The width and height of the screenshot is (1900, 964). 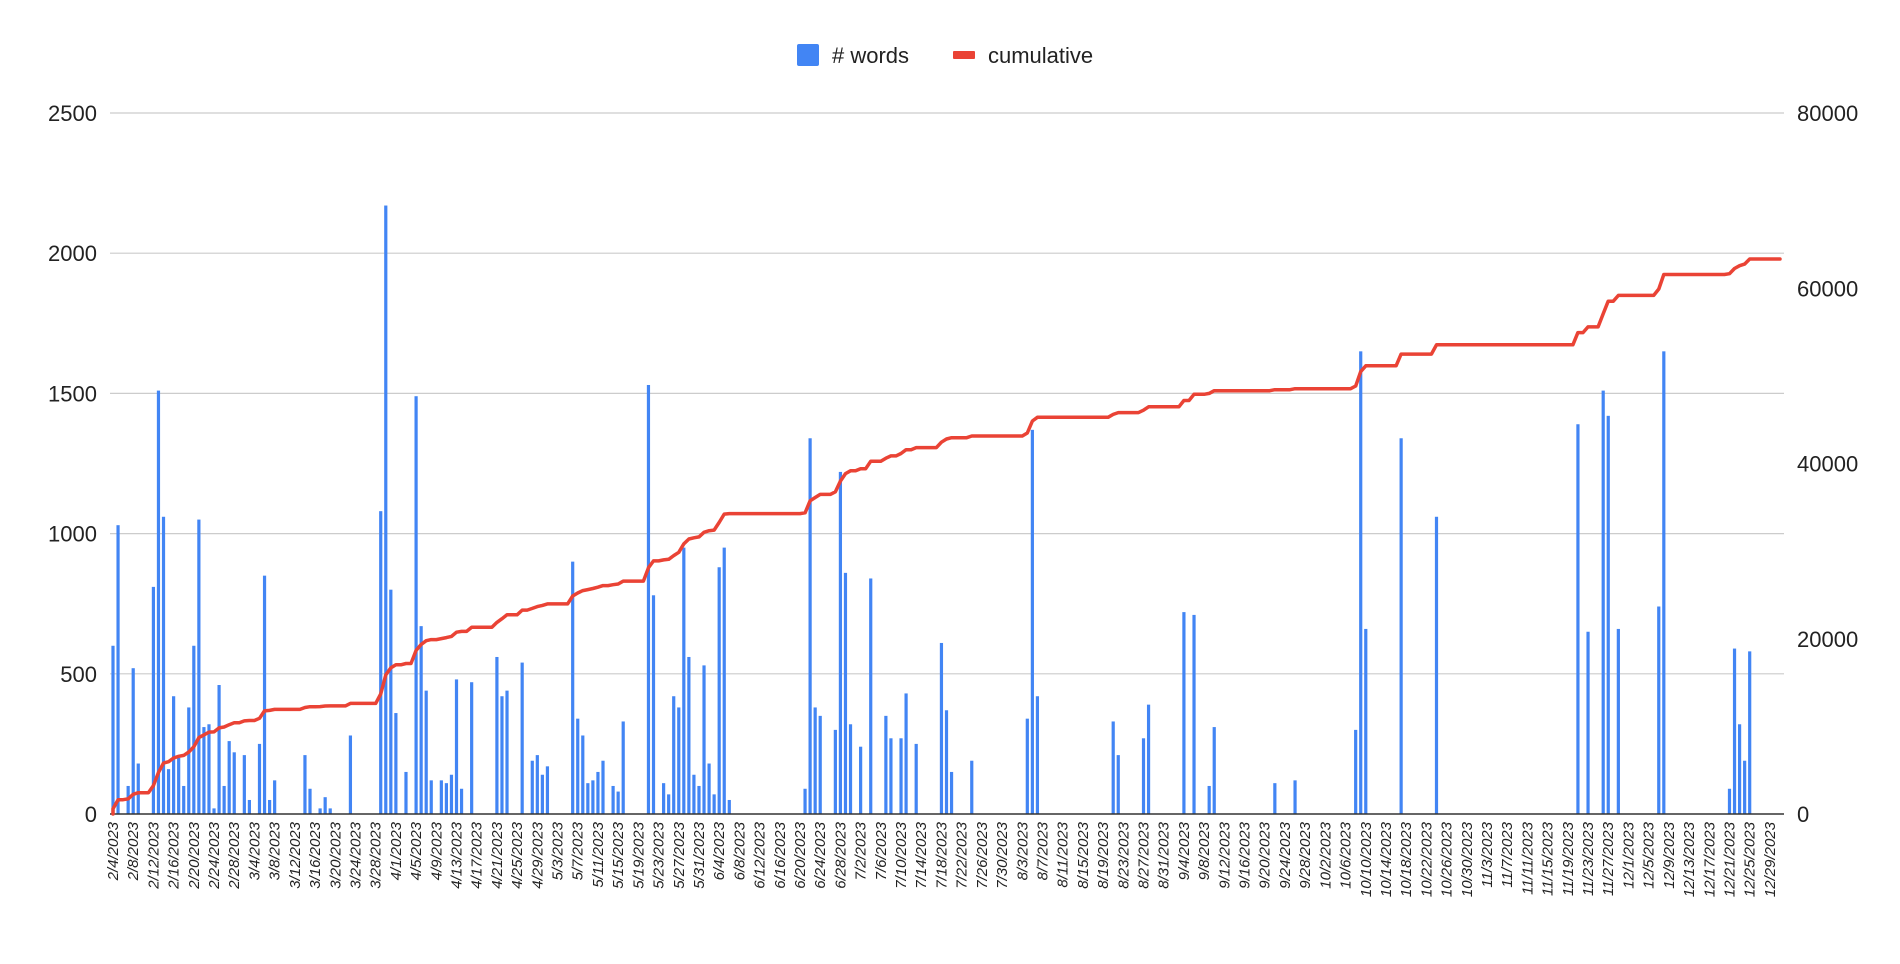 What do you see at coordinates (1366, 859) in the screenshot?
I see `x-tick-label: 10/10/2023` at bounding box center [1366, 859].